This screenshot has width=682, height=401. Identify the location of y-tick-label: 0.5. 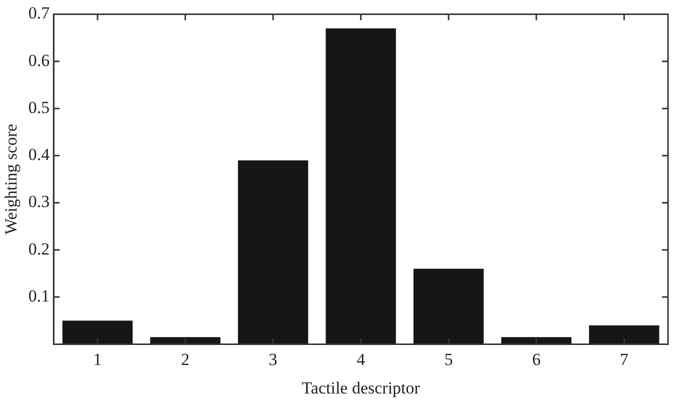
(39, 107).